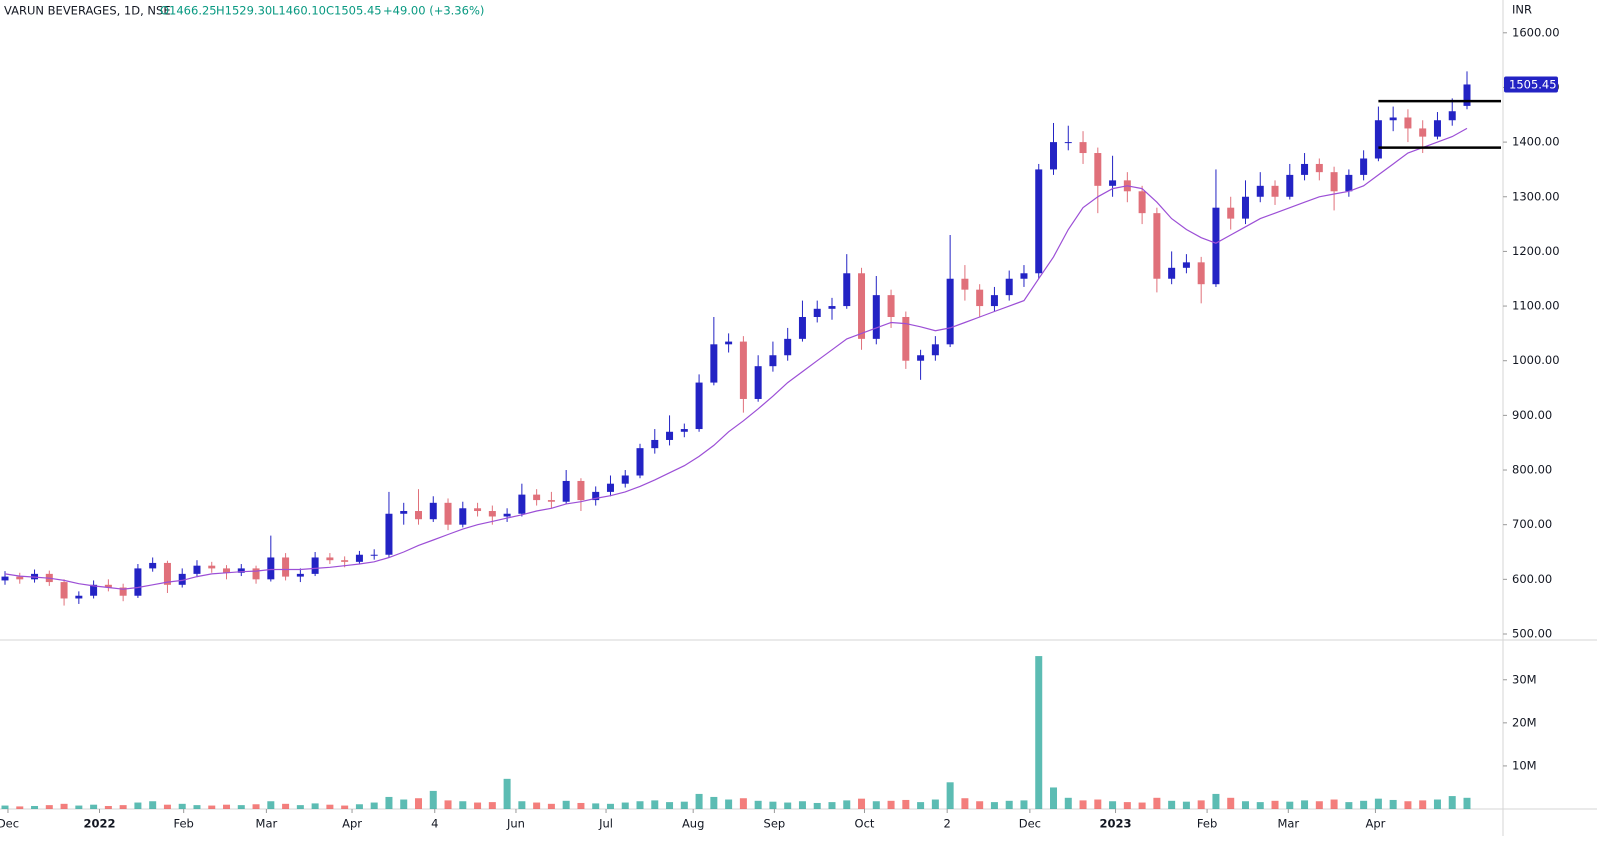 The height and width of the screenshot is (853, 1597). I want to click on x-tick-label: Mar, so click(267, 824).